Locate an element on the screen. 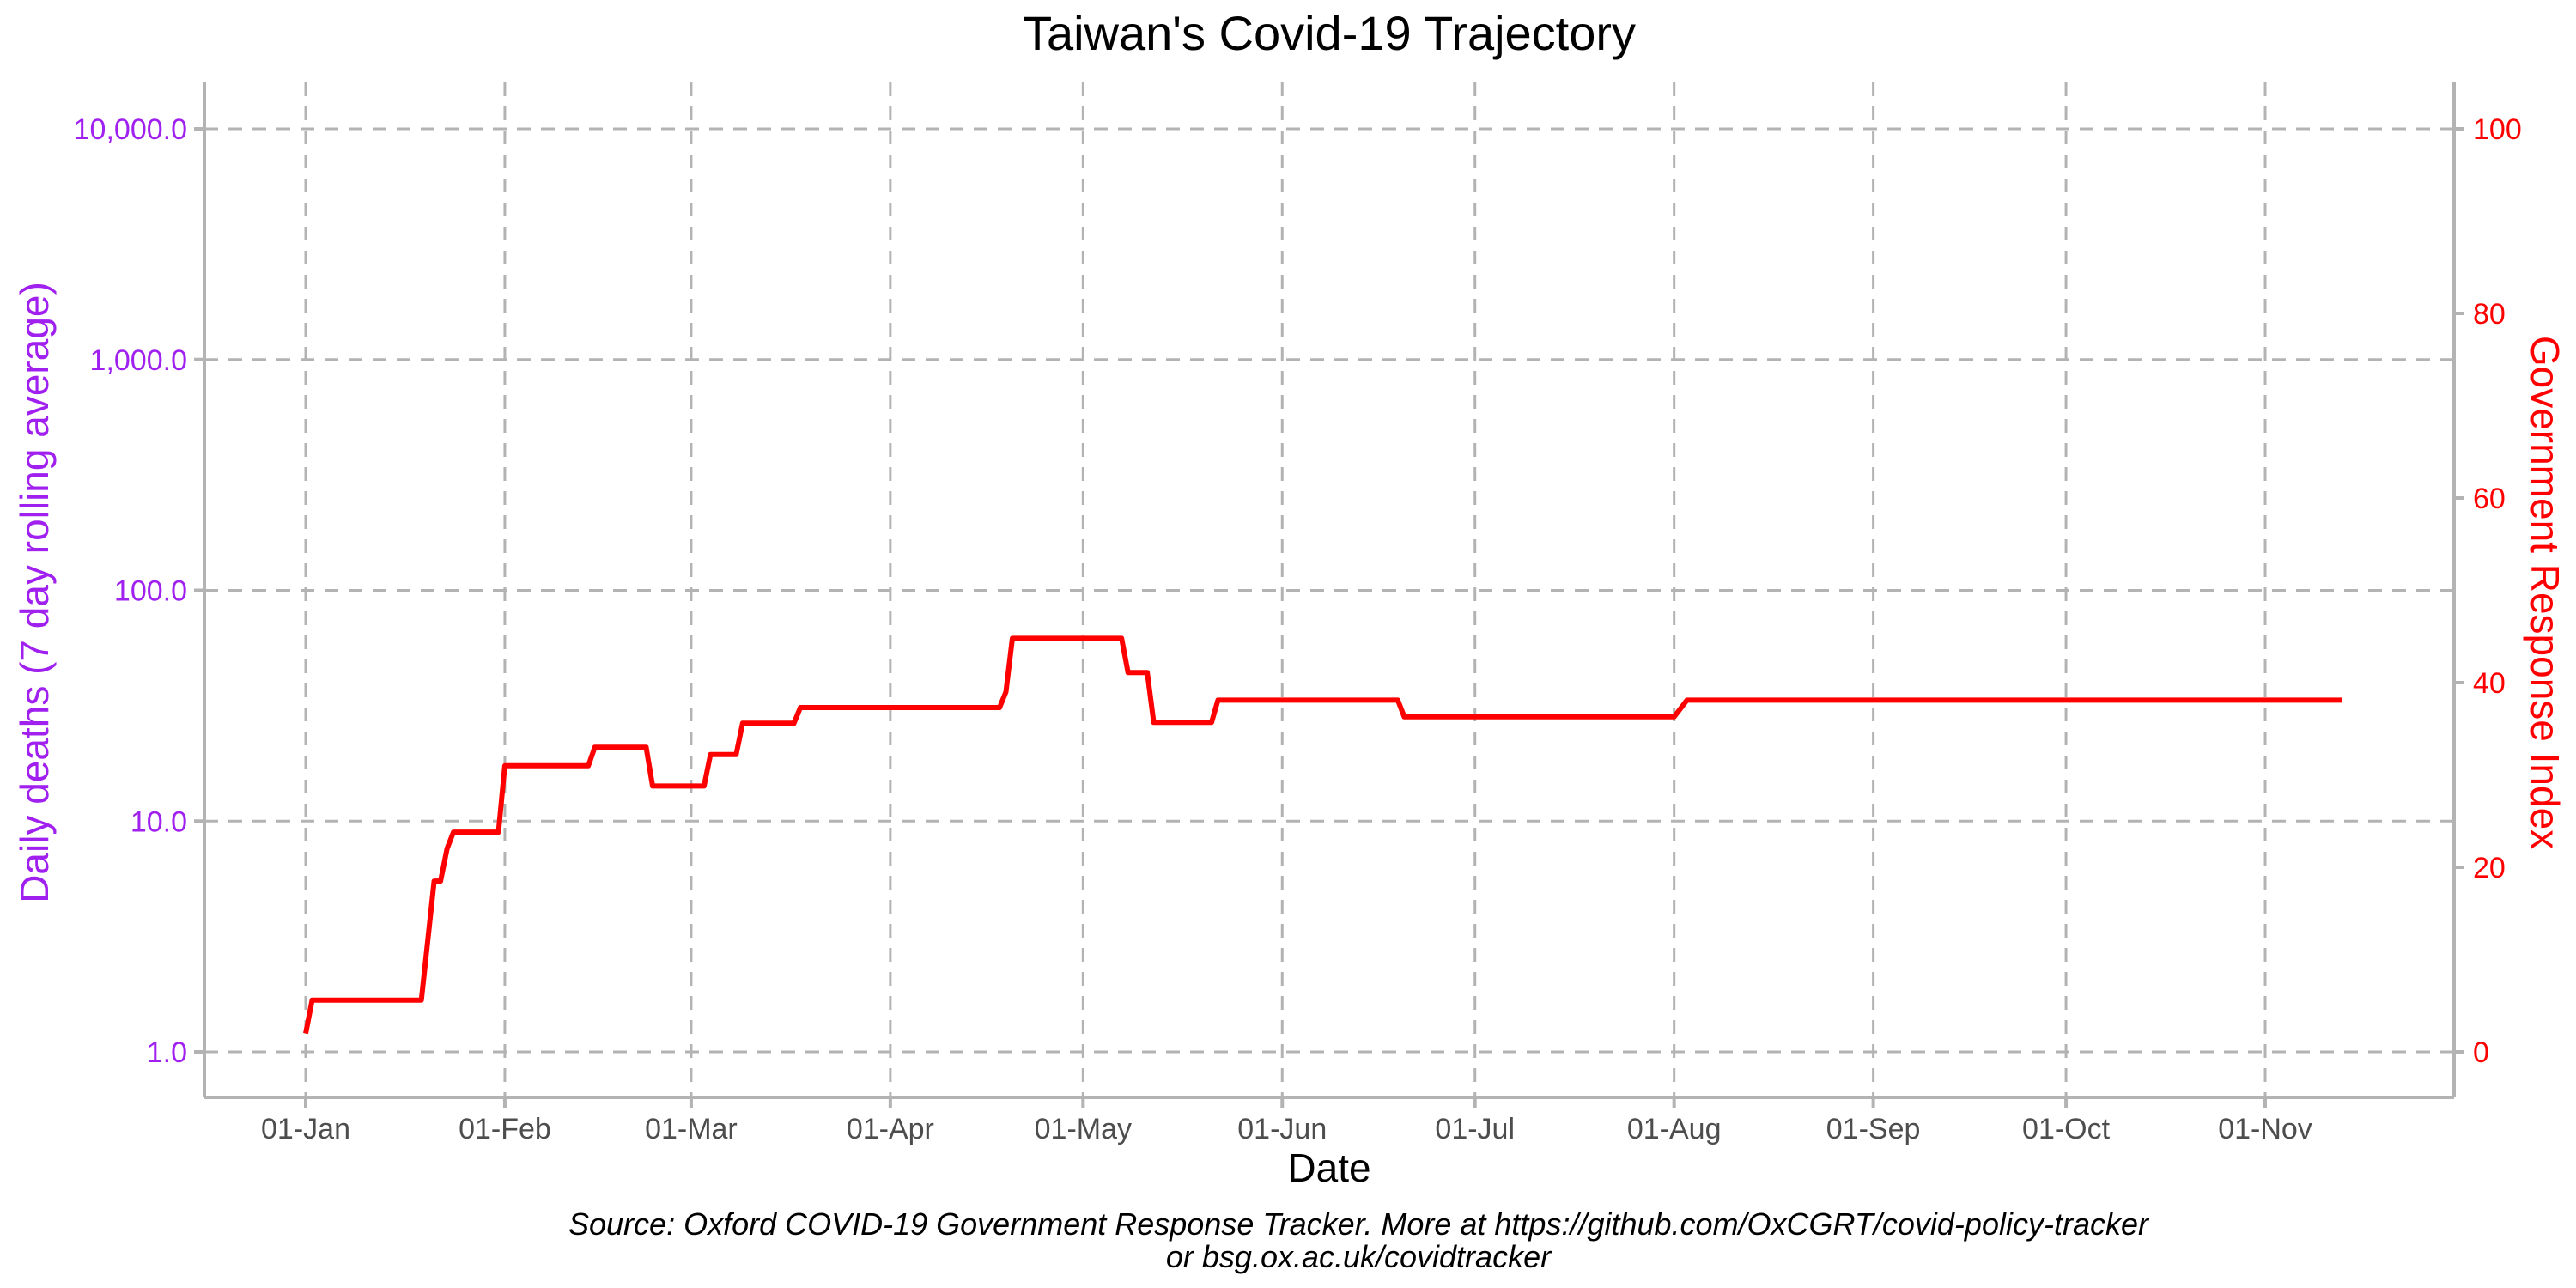 This screenshot has height=1288, width=2576. left-tick-label: 10.0 is located at coordinates (159, 821).